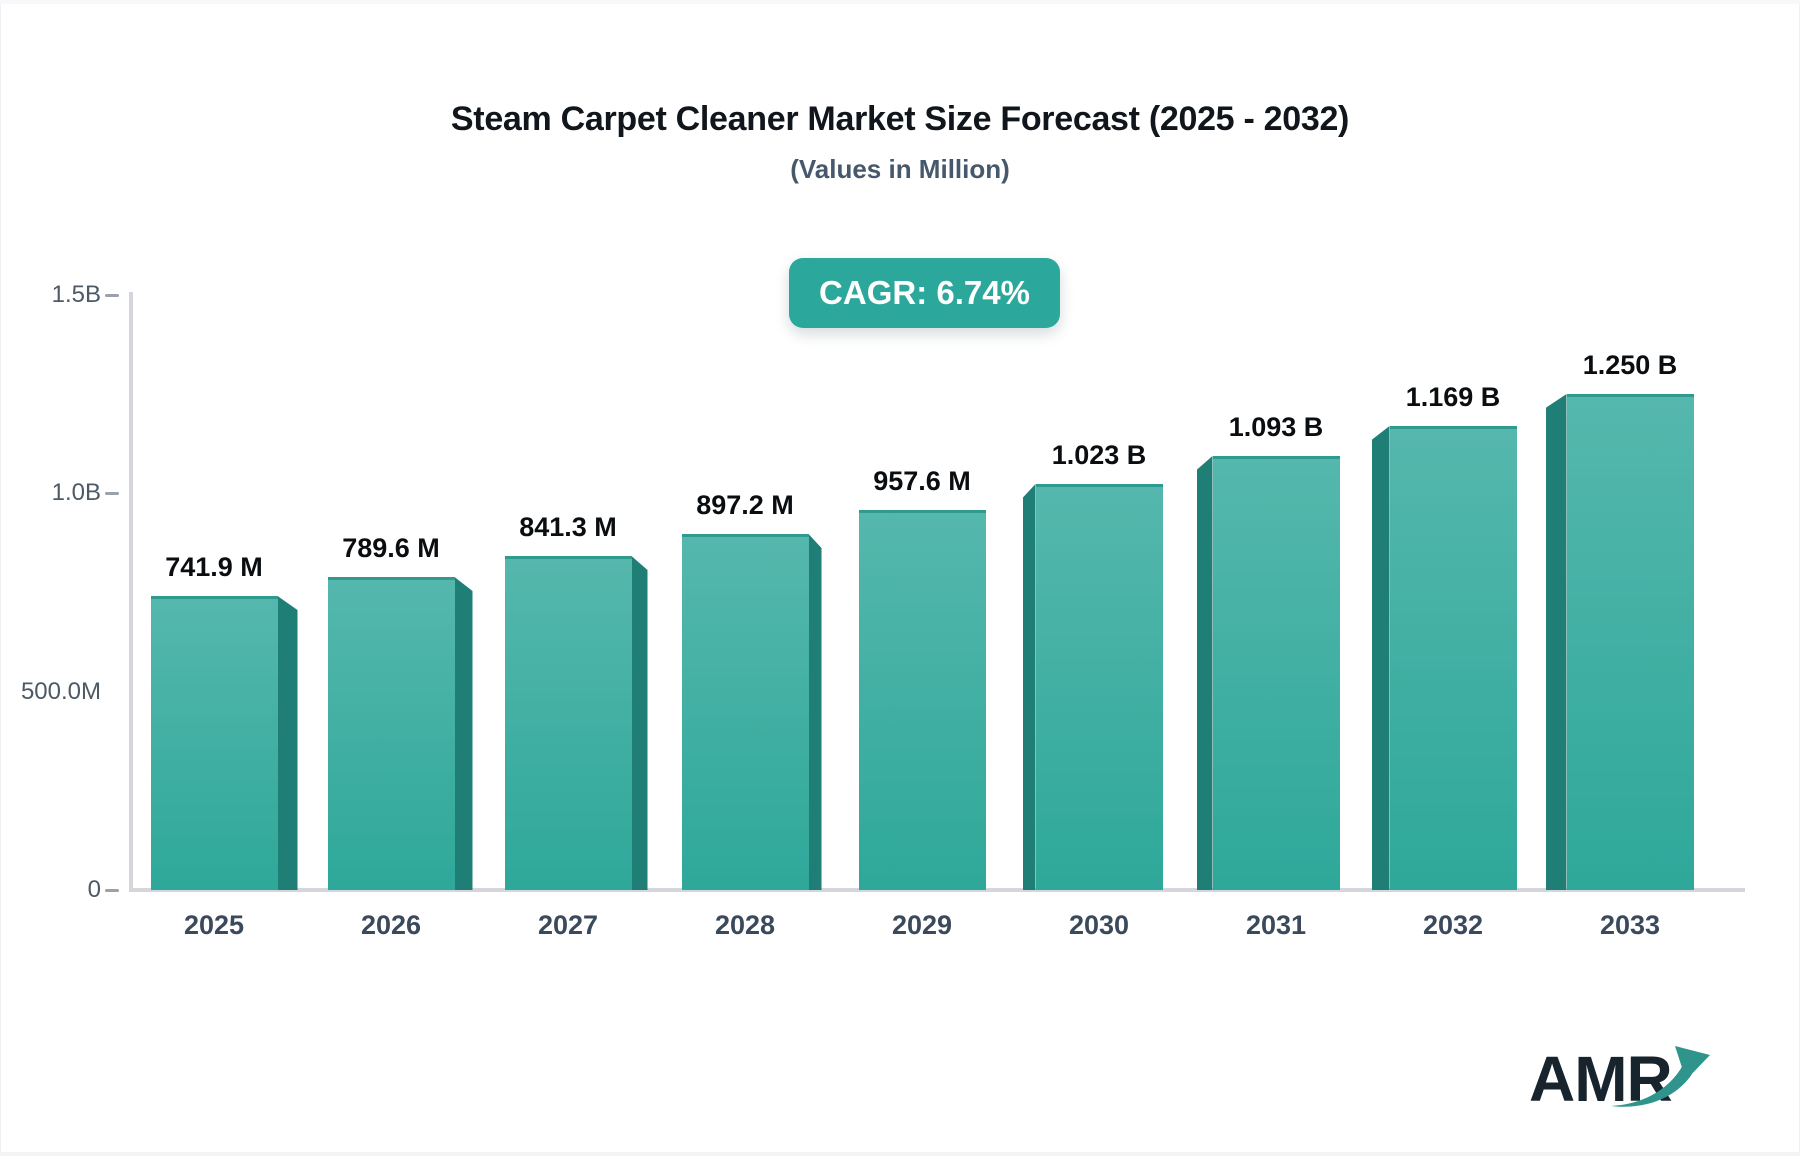  Describe the element at coordinates (745, 505) in the screenshot. I see `bar-value-label: 897.2 M` at that location.